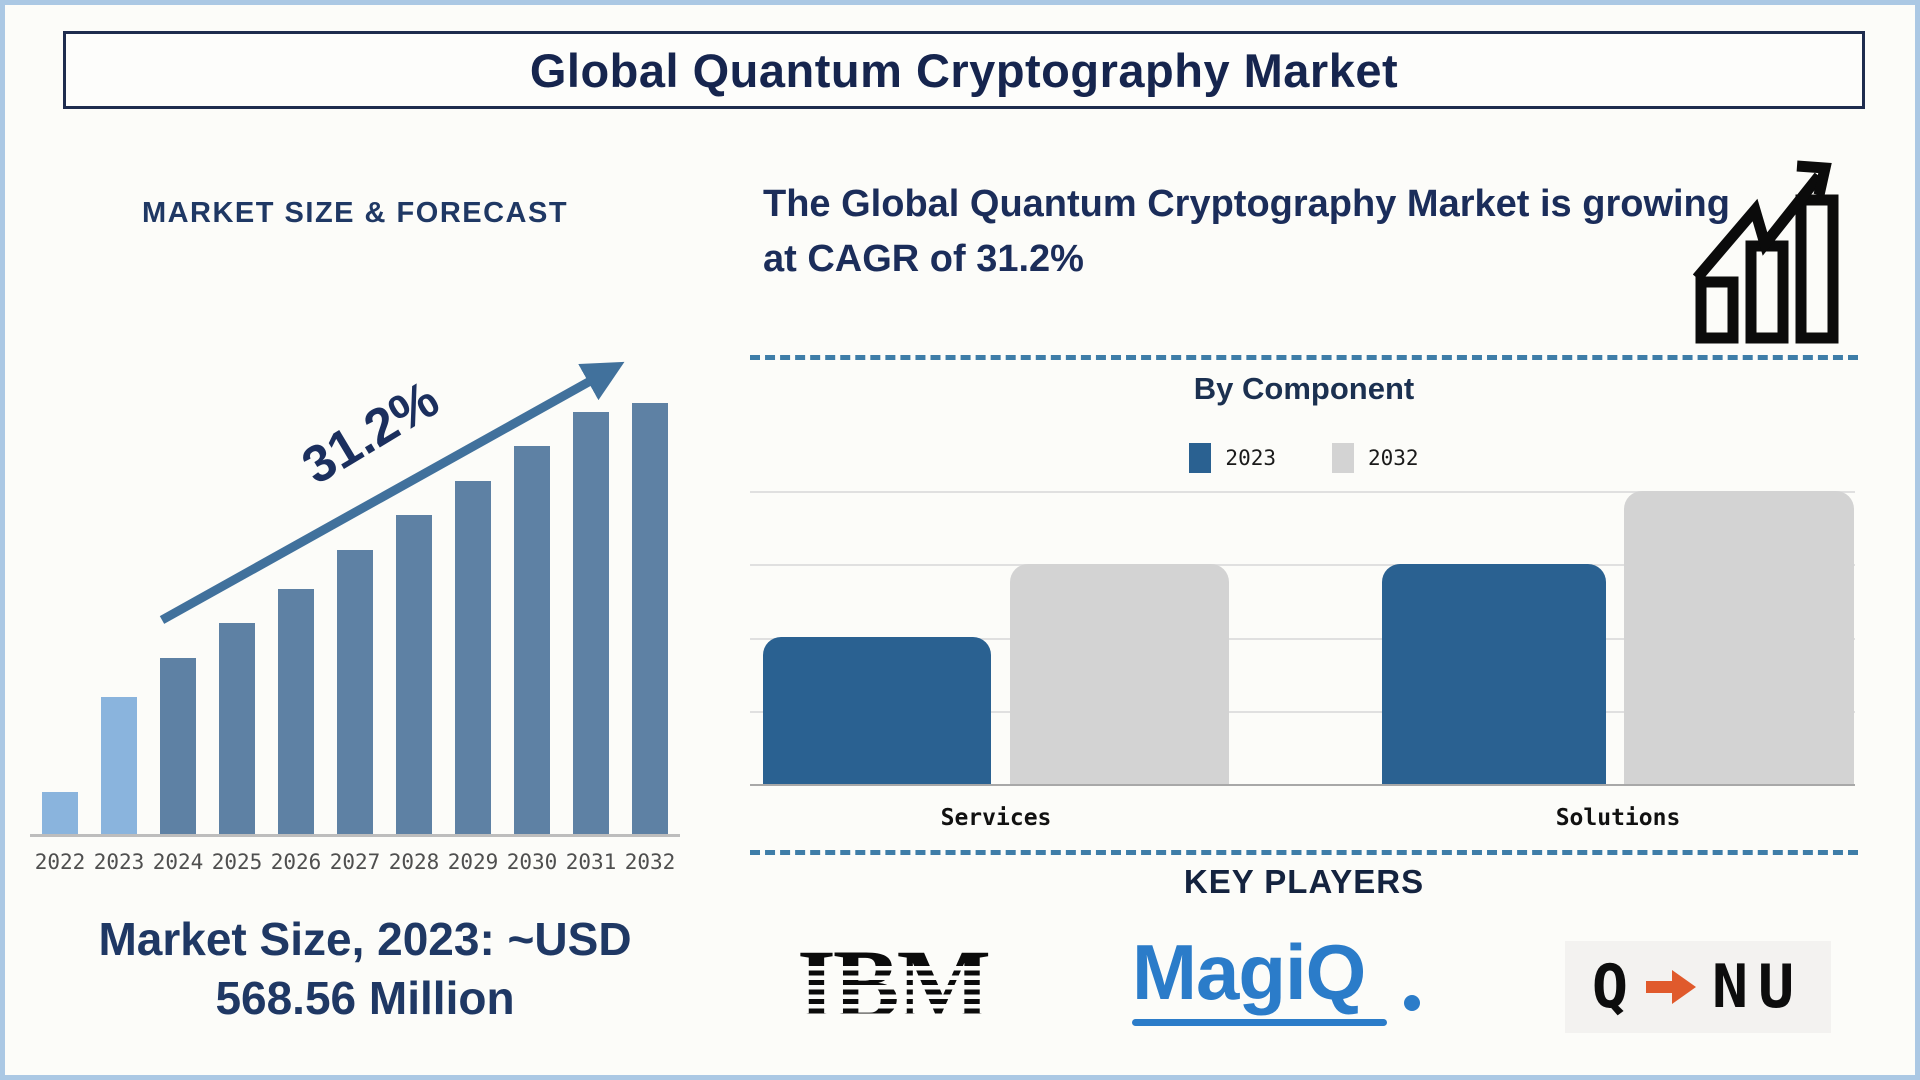 This screenshot has width=1920, height=1080. I want to click on forecast-bar-2026, so click(296, 712).